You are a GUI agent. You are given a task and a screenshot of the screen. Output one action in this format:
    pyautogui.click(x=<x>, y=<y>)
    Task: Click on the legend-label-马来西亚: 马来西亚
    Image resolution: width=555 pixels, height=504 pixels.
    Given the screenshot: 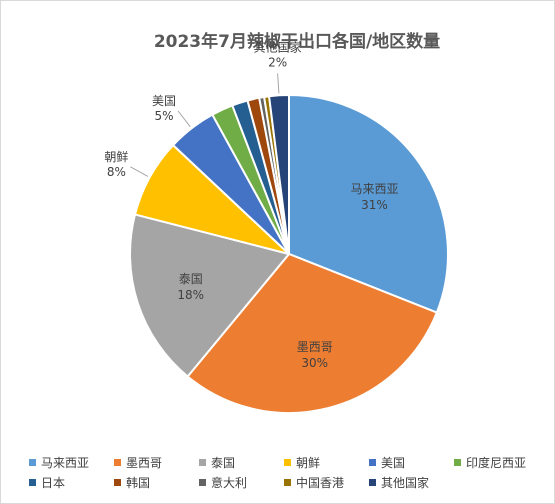 What is the action you would take?
    pyautogui.click(x=65, y=463)
    